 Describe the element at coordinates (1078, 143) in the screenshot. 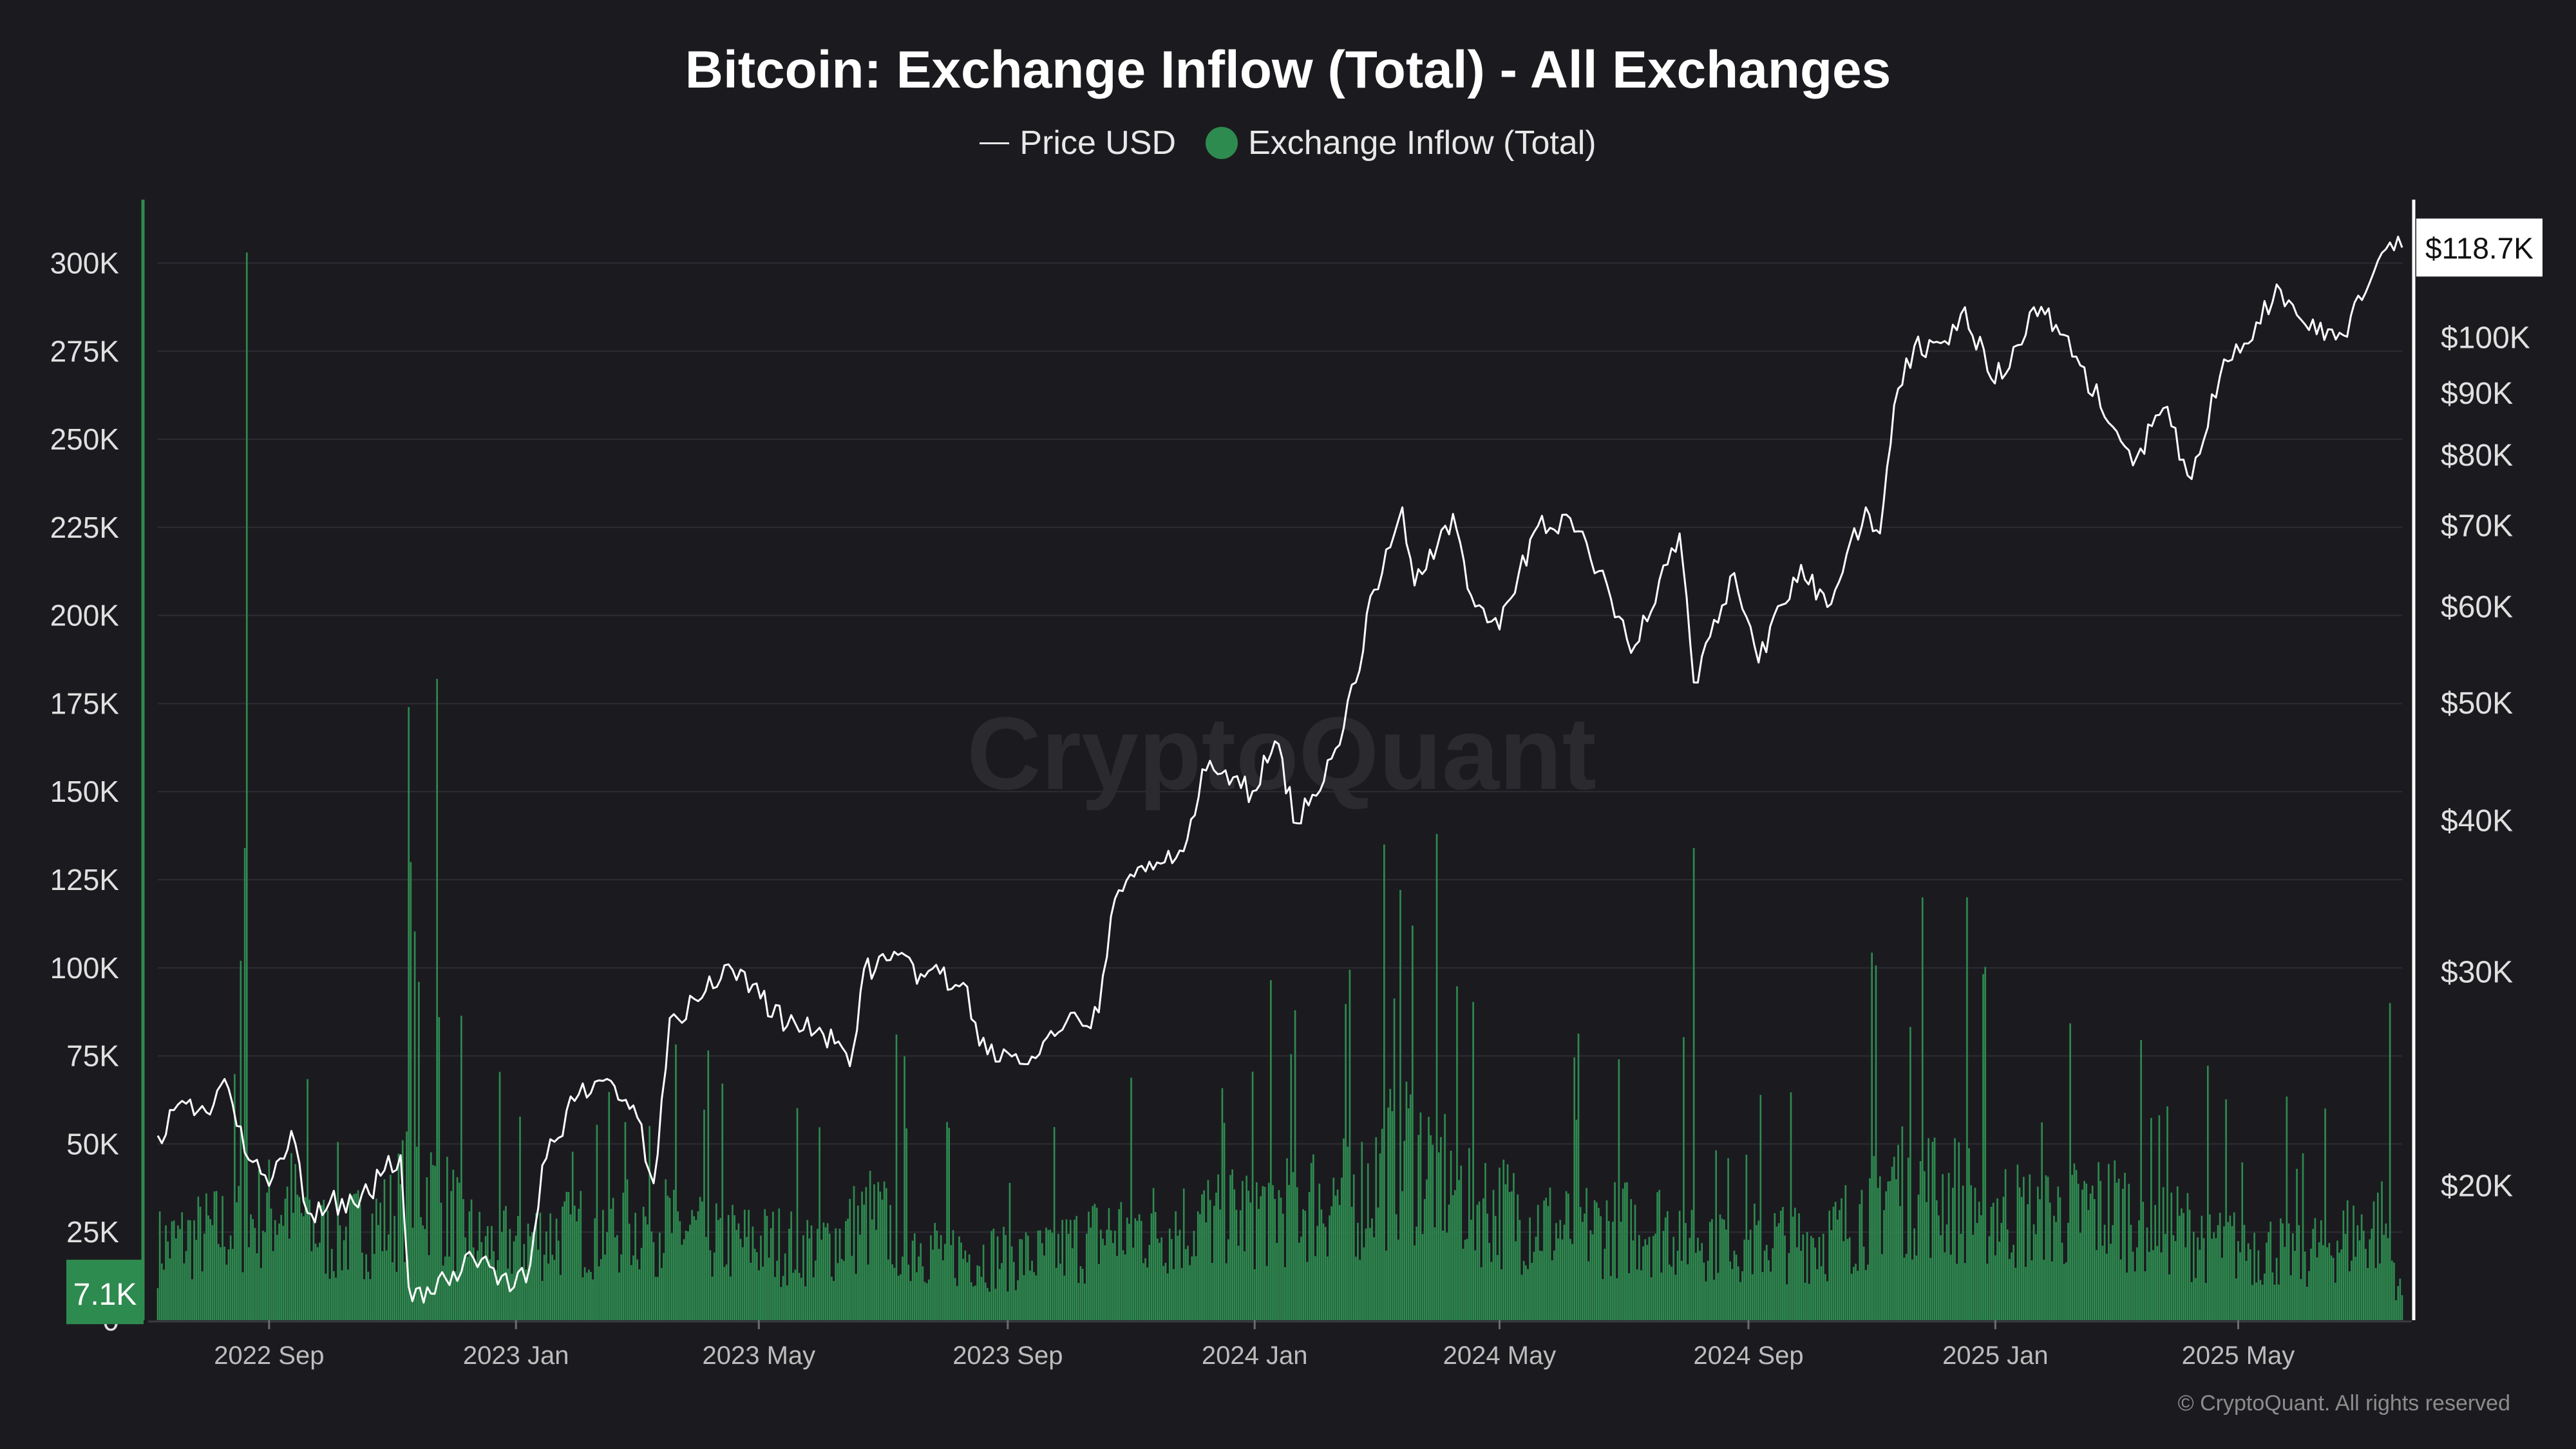

I see `legend-item-price: Price USD` at that location.